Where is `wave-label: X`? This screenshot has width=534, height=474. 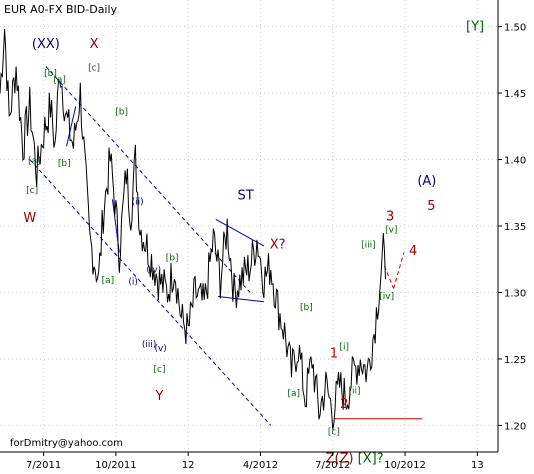 wave-label: X is located at coordinates (94, 44).